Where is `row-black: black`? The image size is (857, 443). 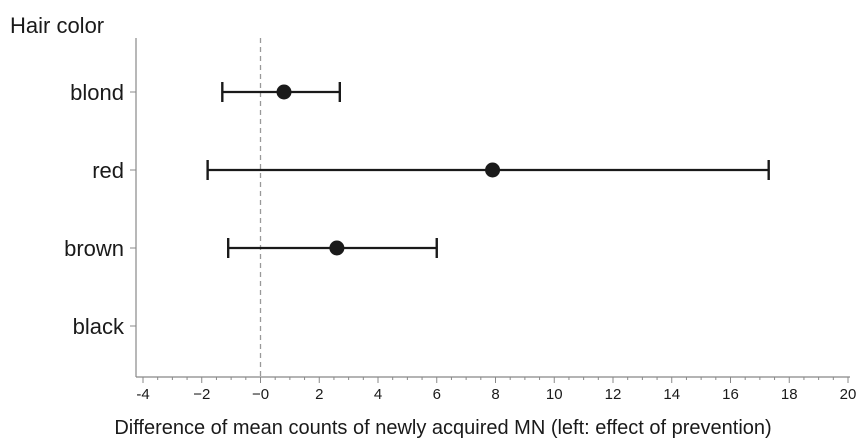 row-black: black is located at coordinates (104, 326).